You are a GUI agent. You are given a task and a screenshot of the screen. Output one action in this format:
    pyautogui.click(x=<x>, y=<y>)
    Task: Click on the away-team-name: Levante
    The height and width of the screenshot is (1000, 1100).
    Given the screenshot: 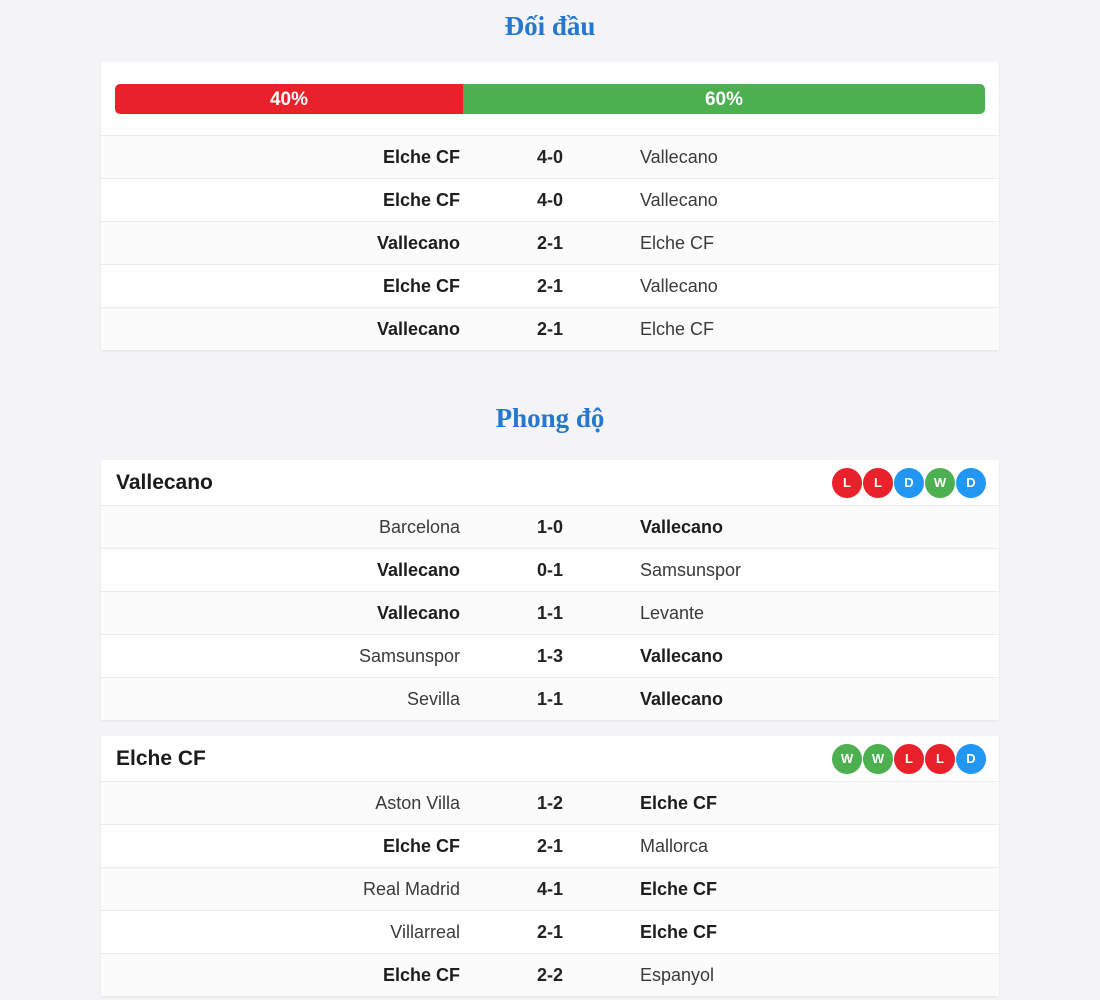 What is the action you would take?
    pyautogui.click(x=672, y=612)
    